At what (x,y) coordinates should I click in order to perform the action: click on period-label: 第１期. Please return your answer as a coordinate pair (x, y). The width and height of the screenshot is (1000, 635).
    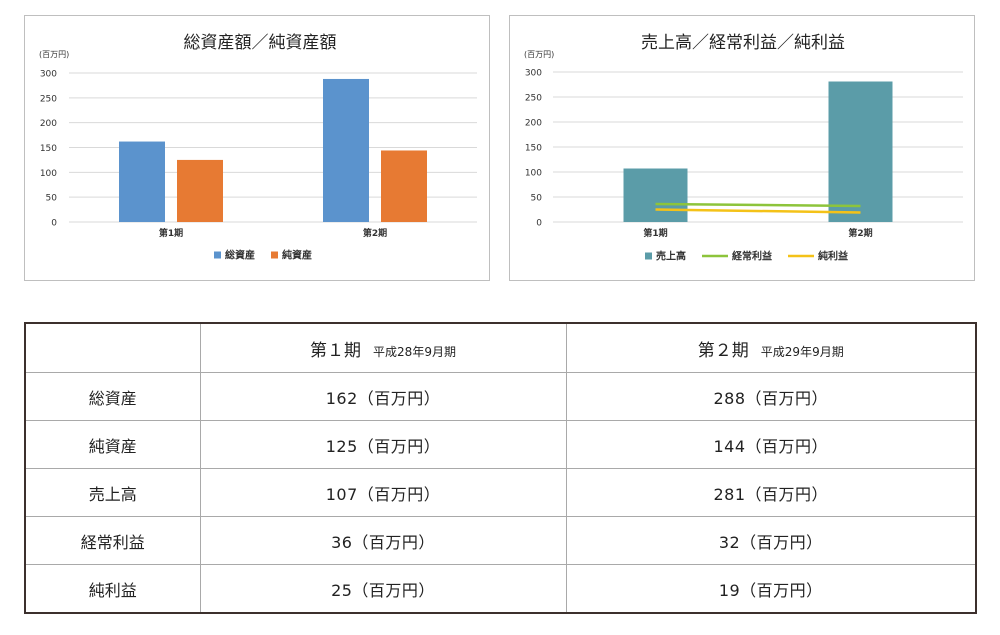
    Looking at the image, I should click on (336, 350).